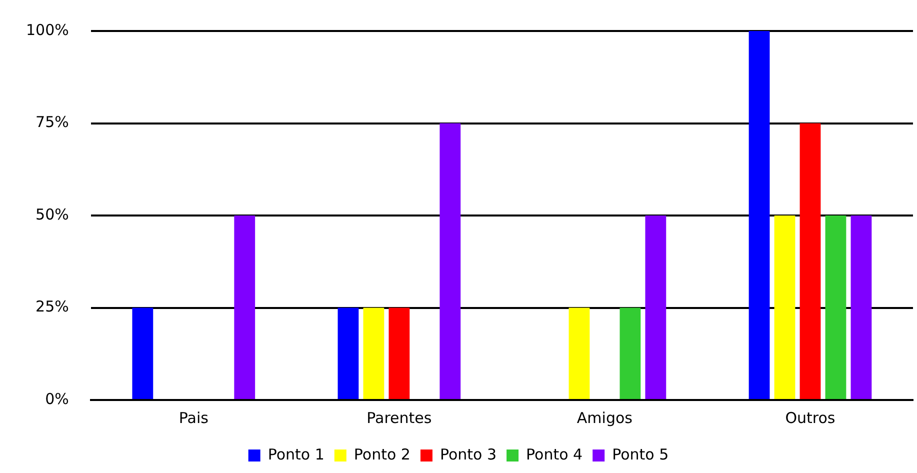  Describe the element at coordinates (810, 417) in the screenshot. I see `x-tick-label: Outros` at that location.